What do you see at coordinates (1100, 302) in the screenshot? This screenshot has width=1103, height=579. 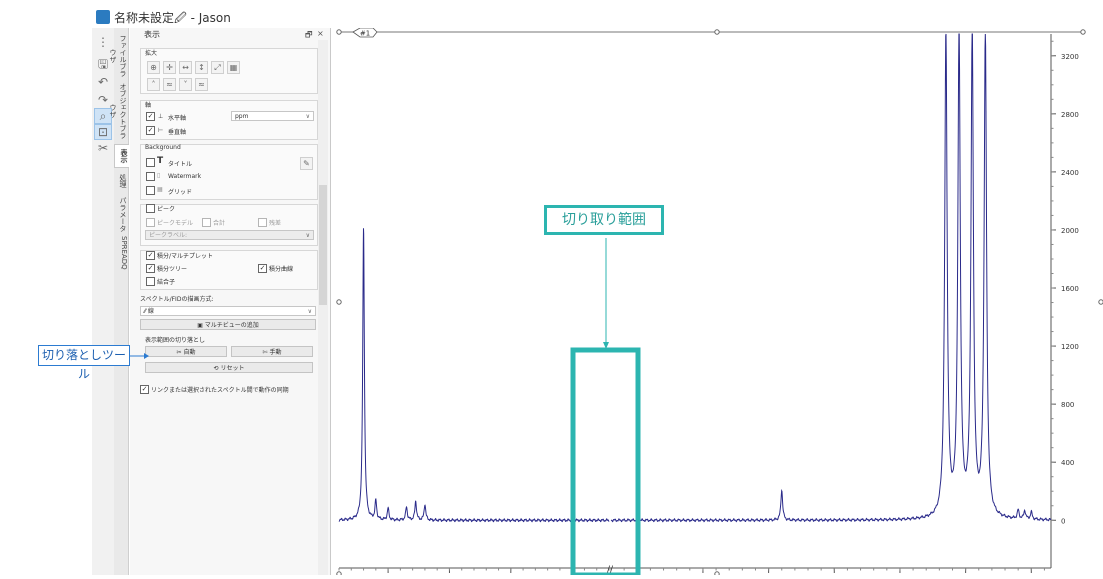 I see `handle-right-middle` at bounding box center [1100, 302].